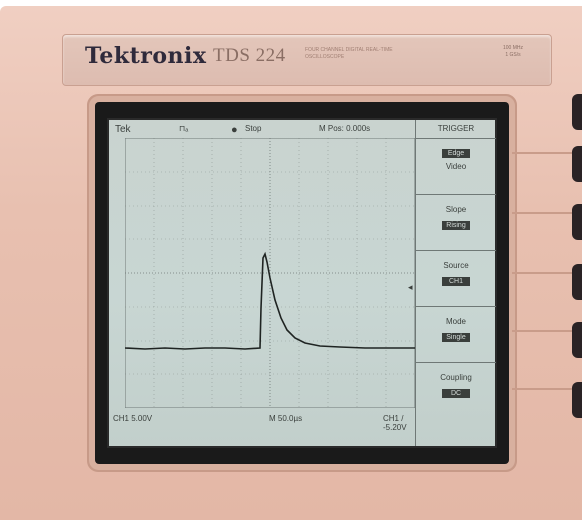 This screenshot has width=582, height=520. I want to click on menu-item-type-alt: Video, so click(456, 166).